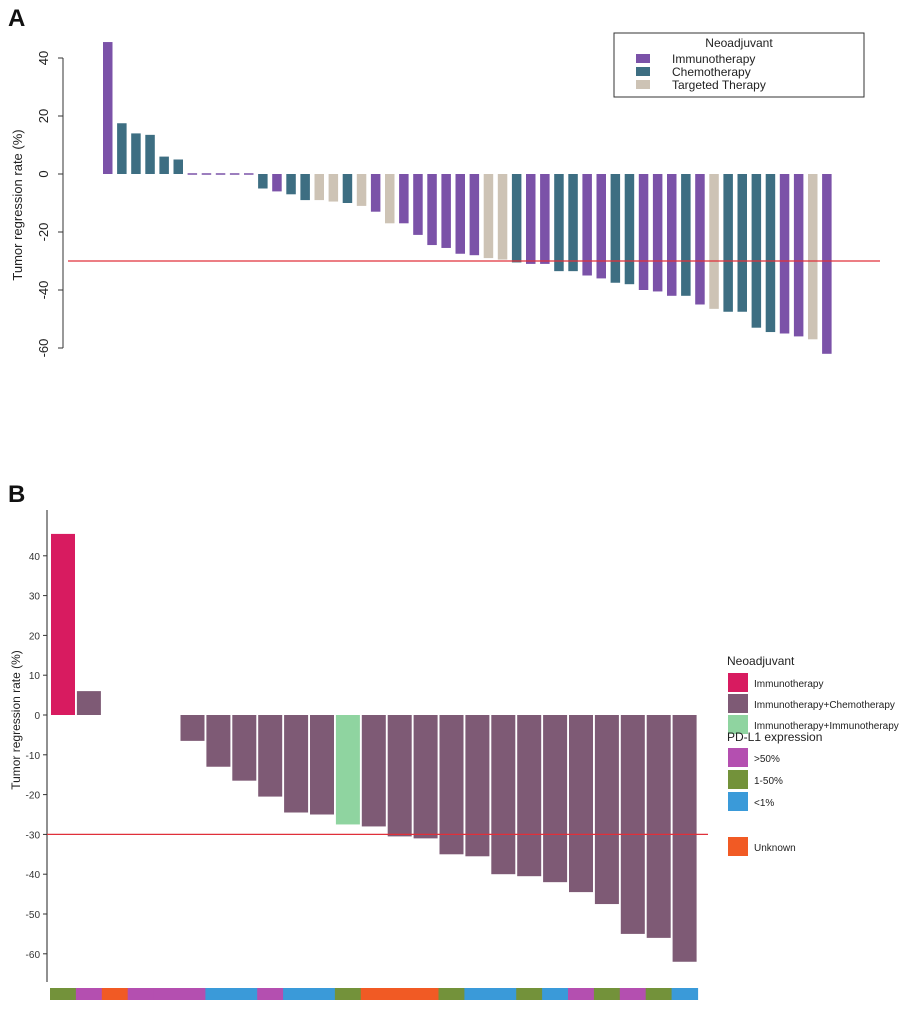 The image size is (904, 1012). I want to click on panel-b-legend-neo-title: Neoadjuvant, so click(761, 661).